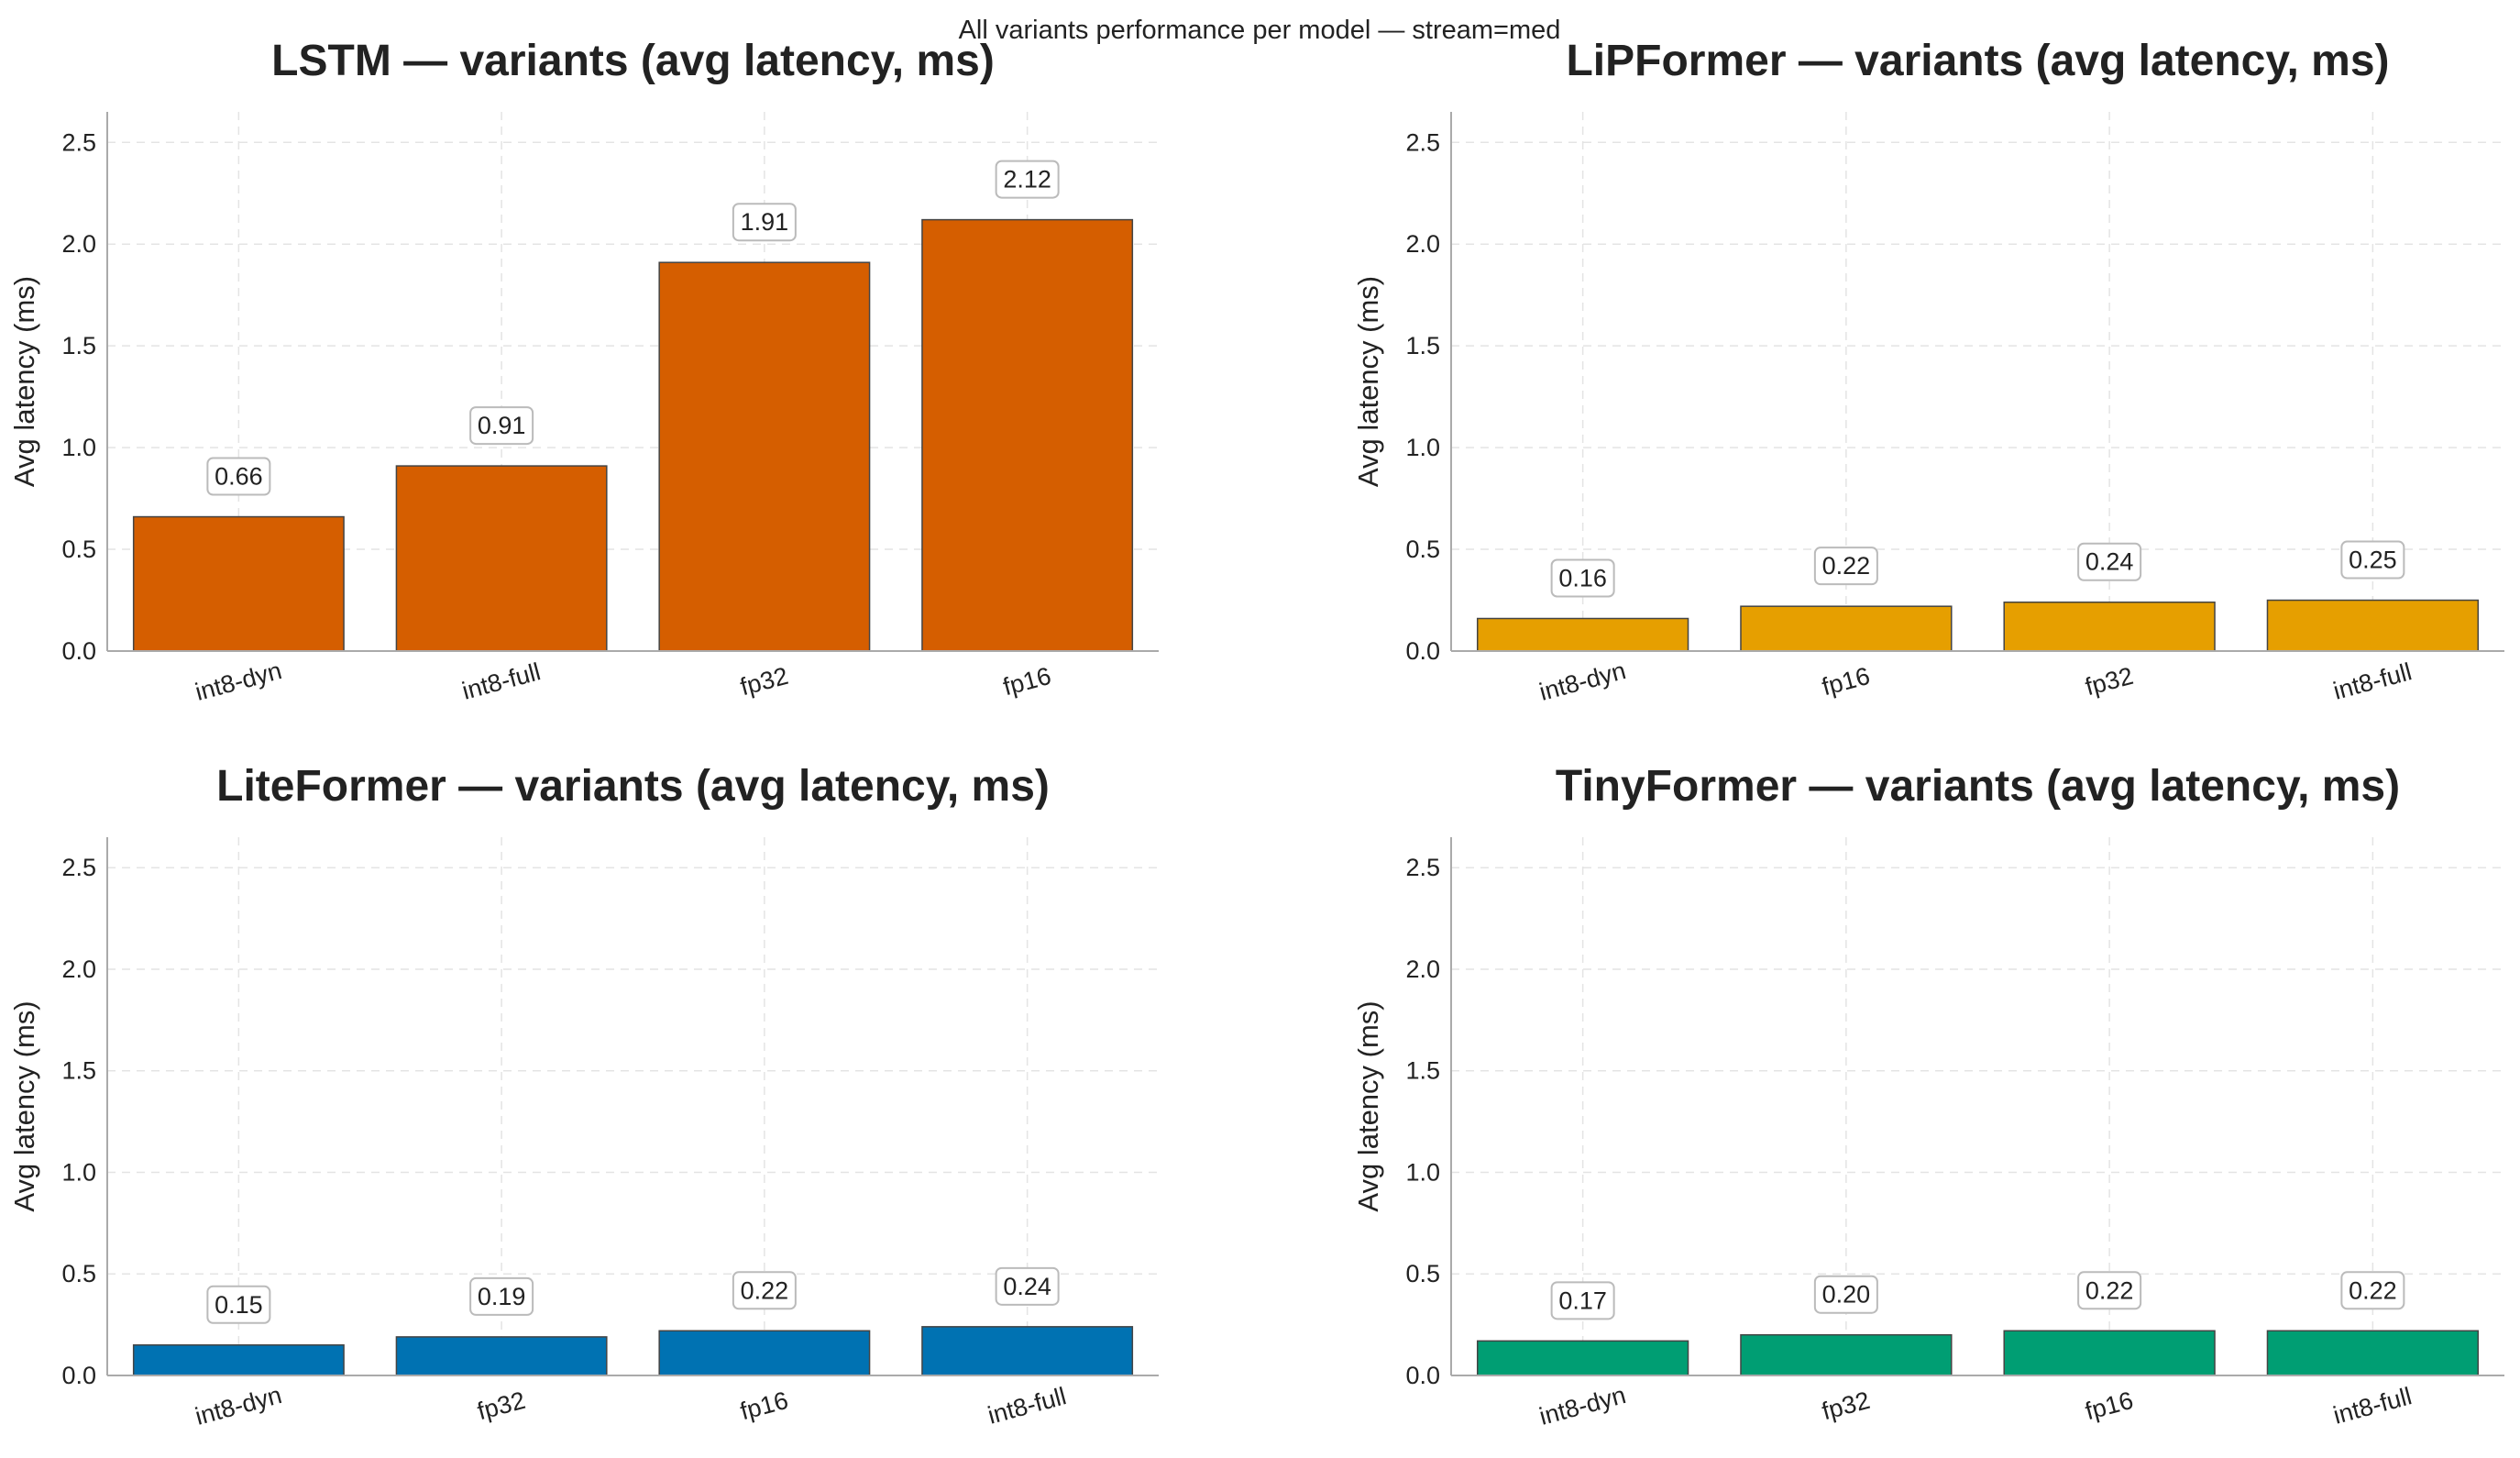  What do you see at coordinates (1977, 61) in the screenshot?
I see `chart-title: LiPFormer — variants (avg latency, ms)` at bounding box center [1977, 61].